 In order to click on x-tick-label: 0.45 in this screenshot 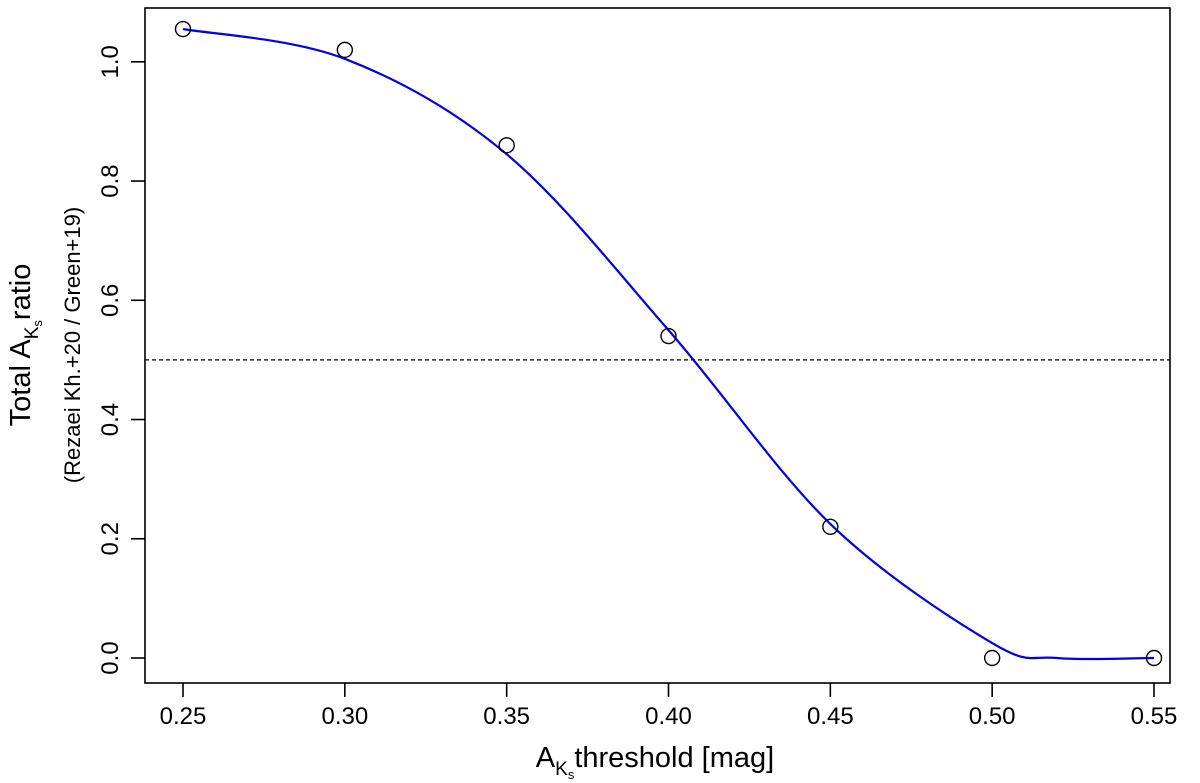, I will do `click(830, 716)`.